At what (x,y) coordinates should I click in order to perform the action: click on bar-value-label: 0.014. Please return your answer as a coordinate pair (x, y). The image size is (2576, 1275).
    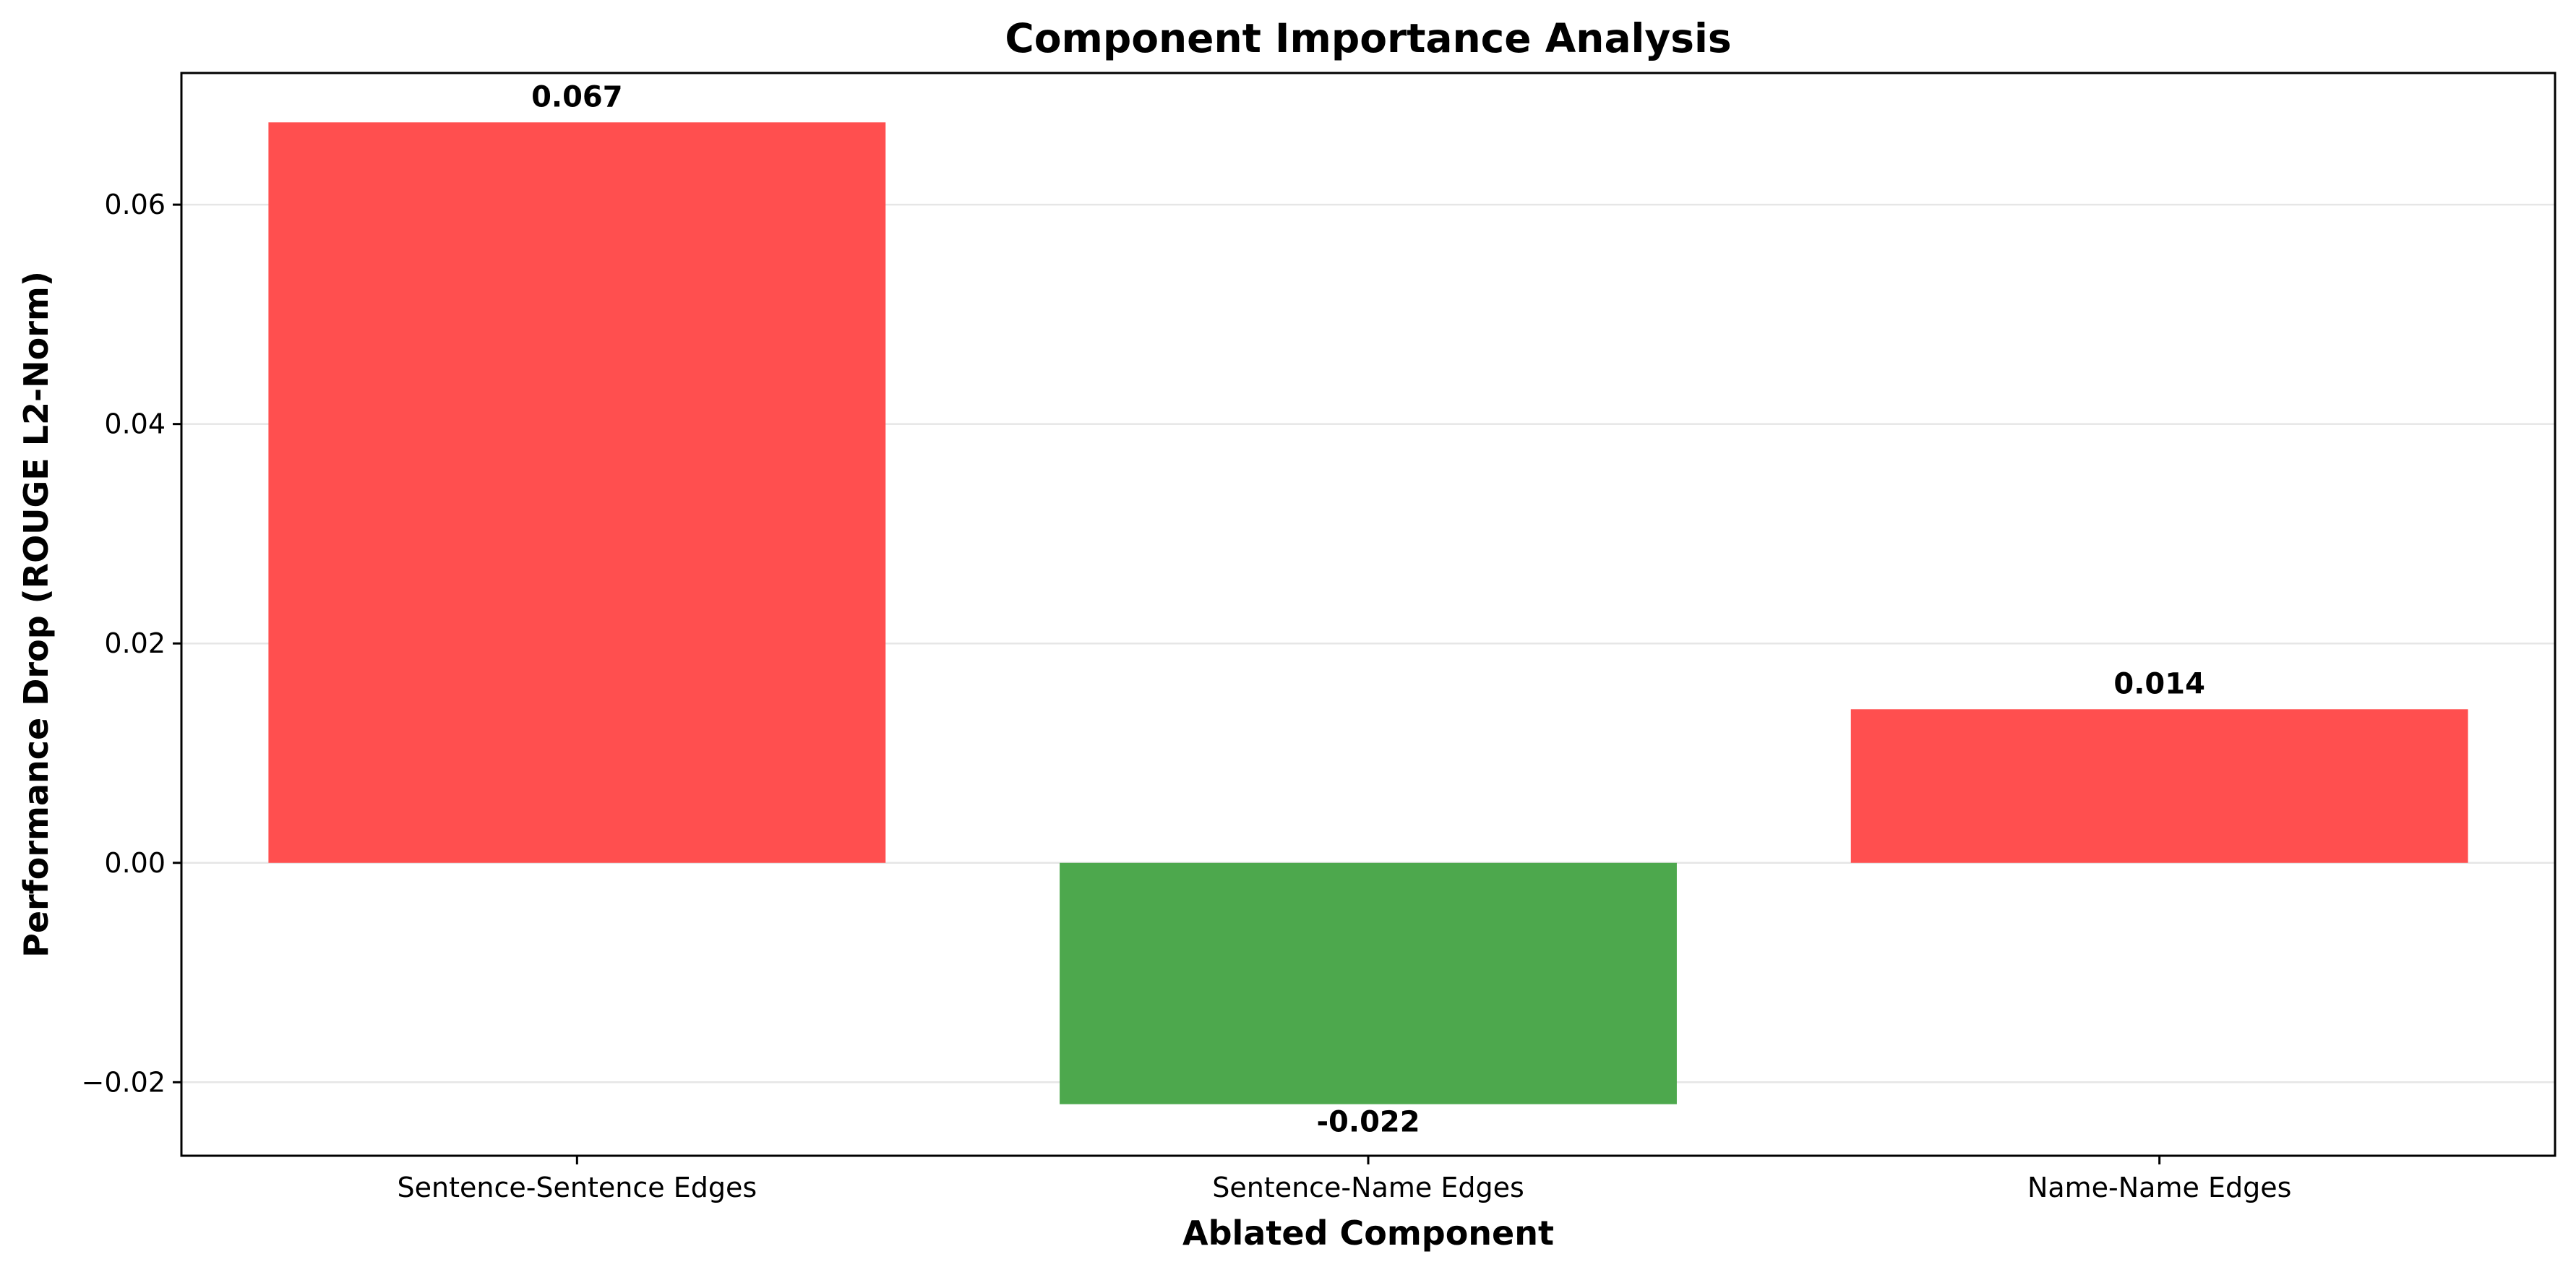
    Looking at the image, I should click on (2159, 683).